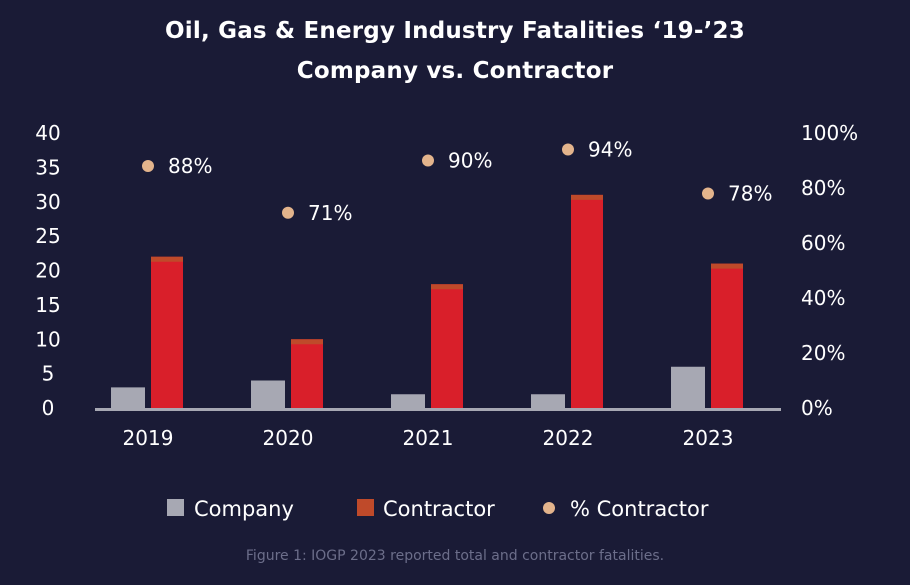 The height and width of the screenshot is (585, 910). I want to click on y-right-tick-0pct: 0%, so click(817, 408).